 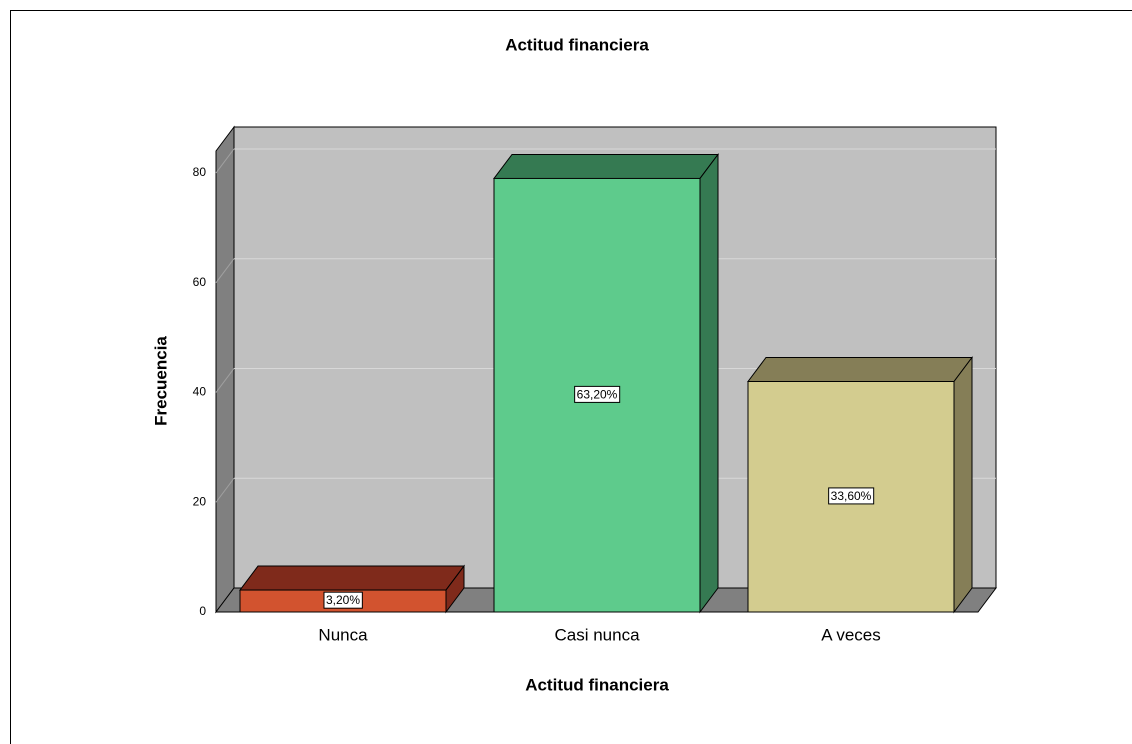 I want to click on value-label: 33,60%, so click(x=851, y=496).